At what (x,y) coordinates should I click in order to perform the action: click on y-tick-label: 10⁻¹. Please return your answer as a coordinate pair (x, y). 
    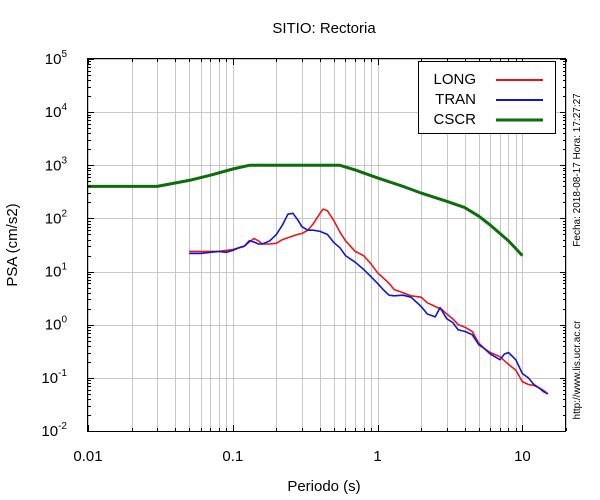
    Looking at the image, I should click on (54, 377).